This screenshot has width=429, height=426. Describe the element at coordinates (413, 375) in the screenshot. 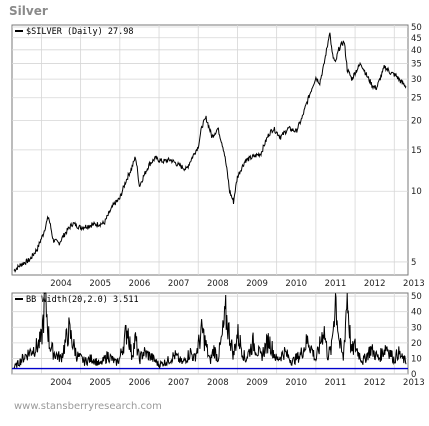

I see `y-tick-label: 0` at that location.